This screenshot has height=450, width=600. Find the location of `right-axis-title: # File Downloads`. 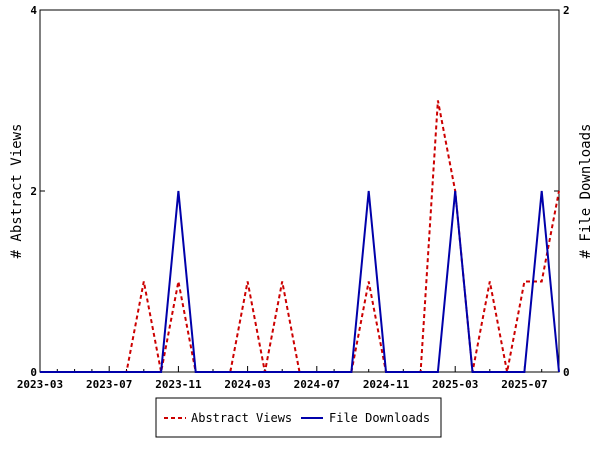

right-axis-title: # File Downloads is located at coordinates (586, 191).